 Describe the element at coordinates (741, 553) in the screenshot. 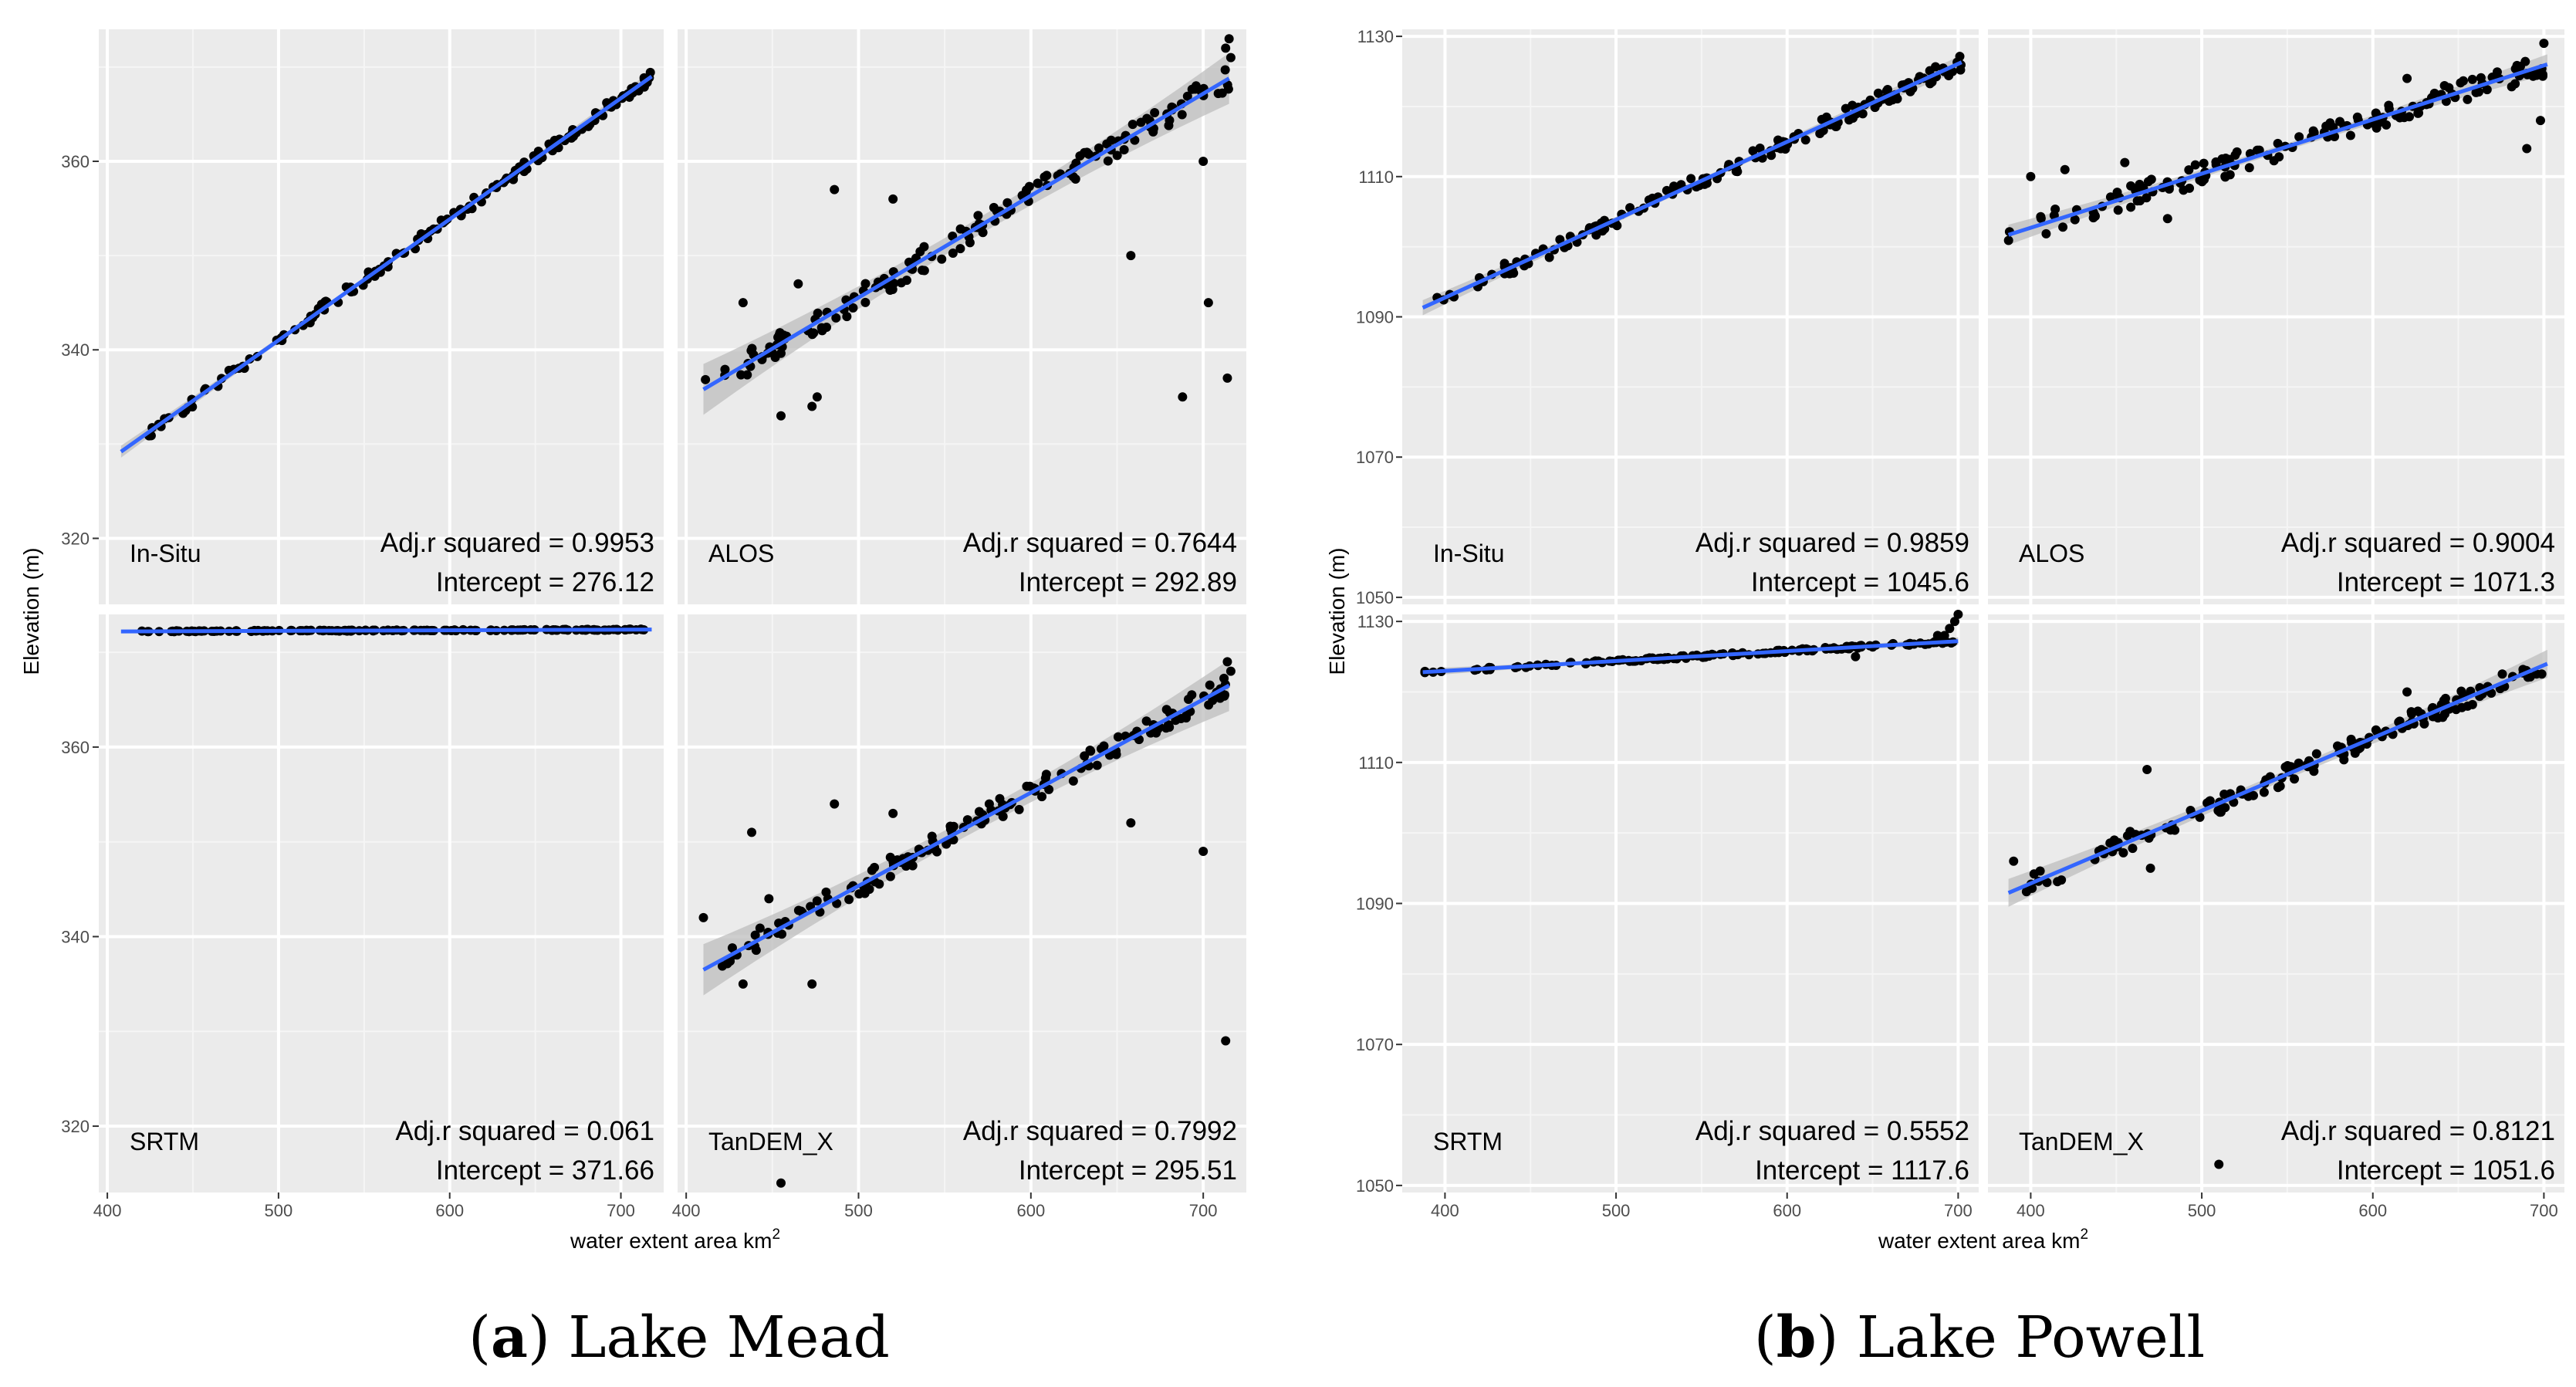

I see `facet-label: ALOS` at that location.